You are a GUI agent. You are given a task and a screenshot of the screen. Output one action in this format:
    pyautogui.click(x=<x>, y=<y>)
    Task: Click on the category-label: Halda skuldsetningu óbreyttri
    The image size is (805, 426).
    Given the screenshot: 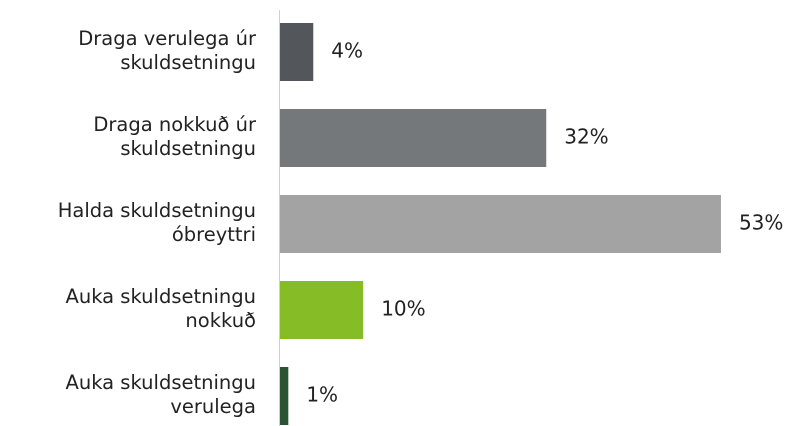 What is the action you would take?
    pyautogui.click(x=156, y=222)
    